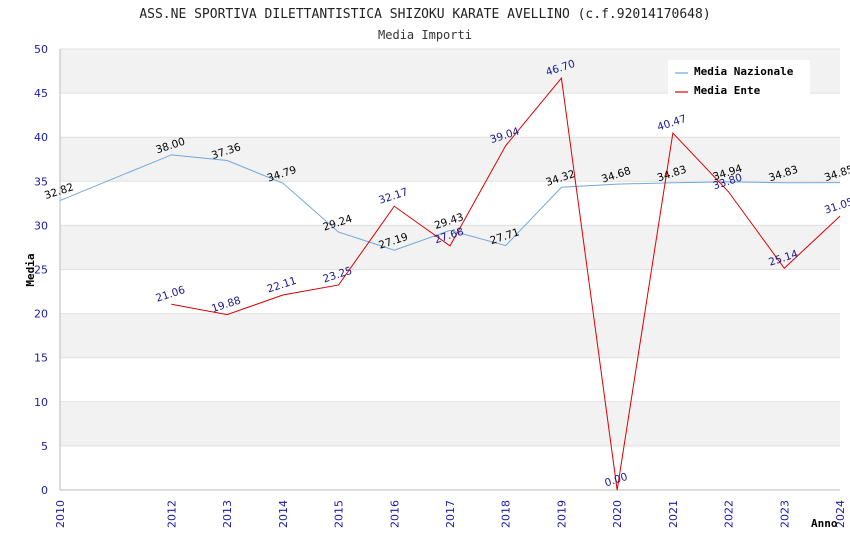  Describe the element at coordinates (824, 523) in the screenshot. I see `x-axis-label: Anno` at that location.